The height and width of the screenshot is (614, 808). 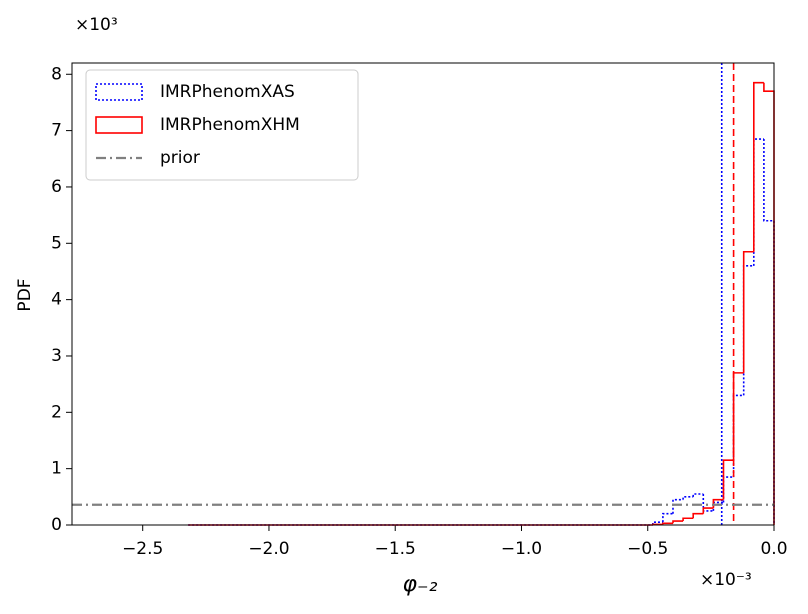 I want to click on x-tick-label: 0.0, so click(x=773, y=549).